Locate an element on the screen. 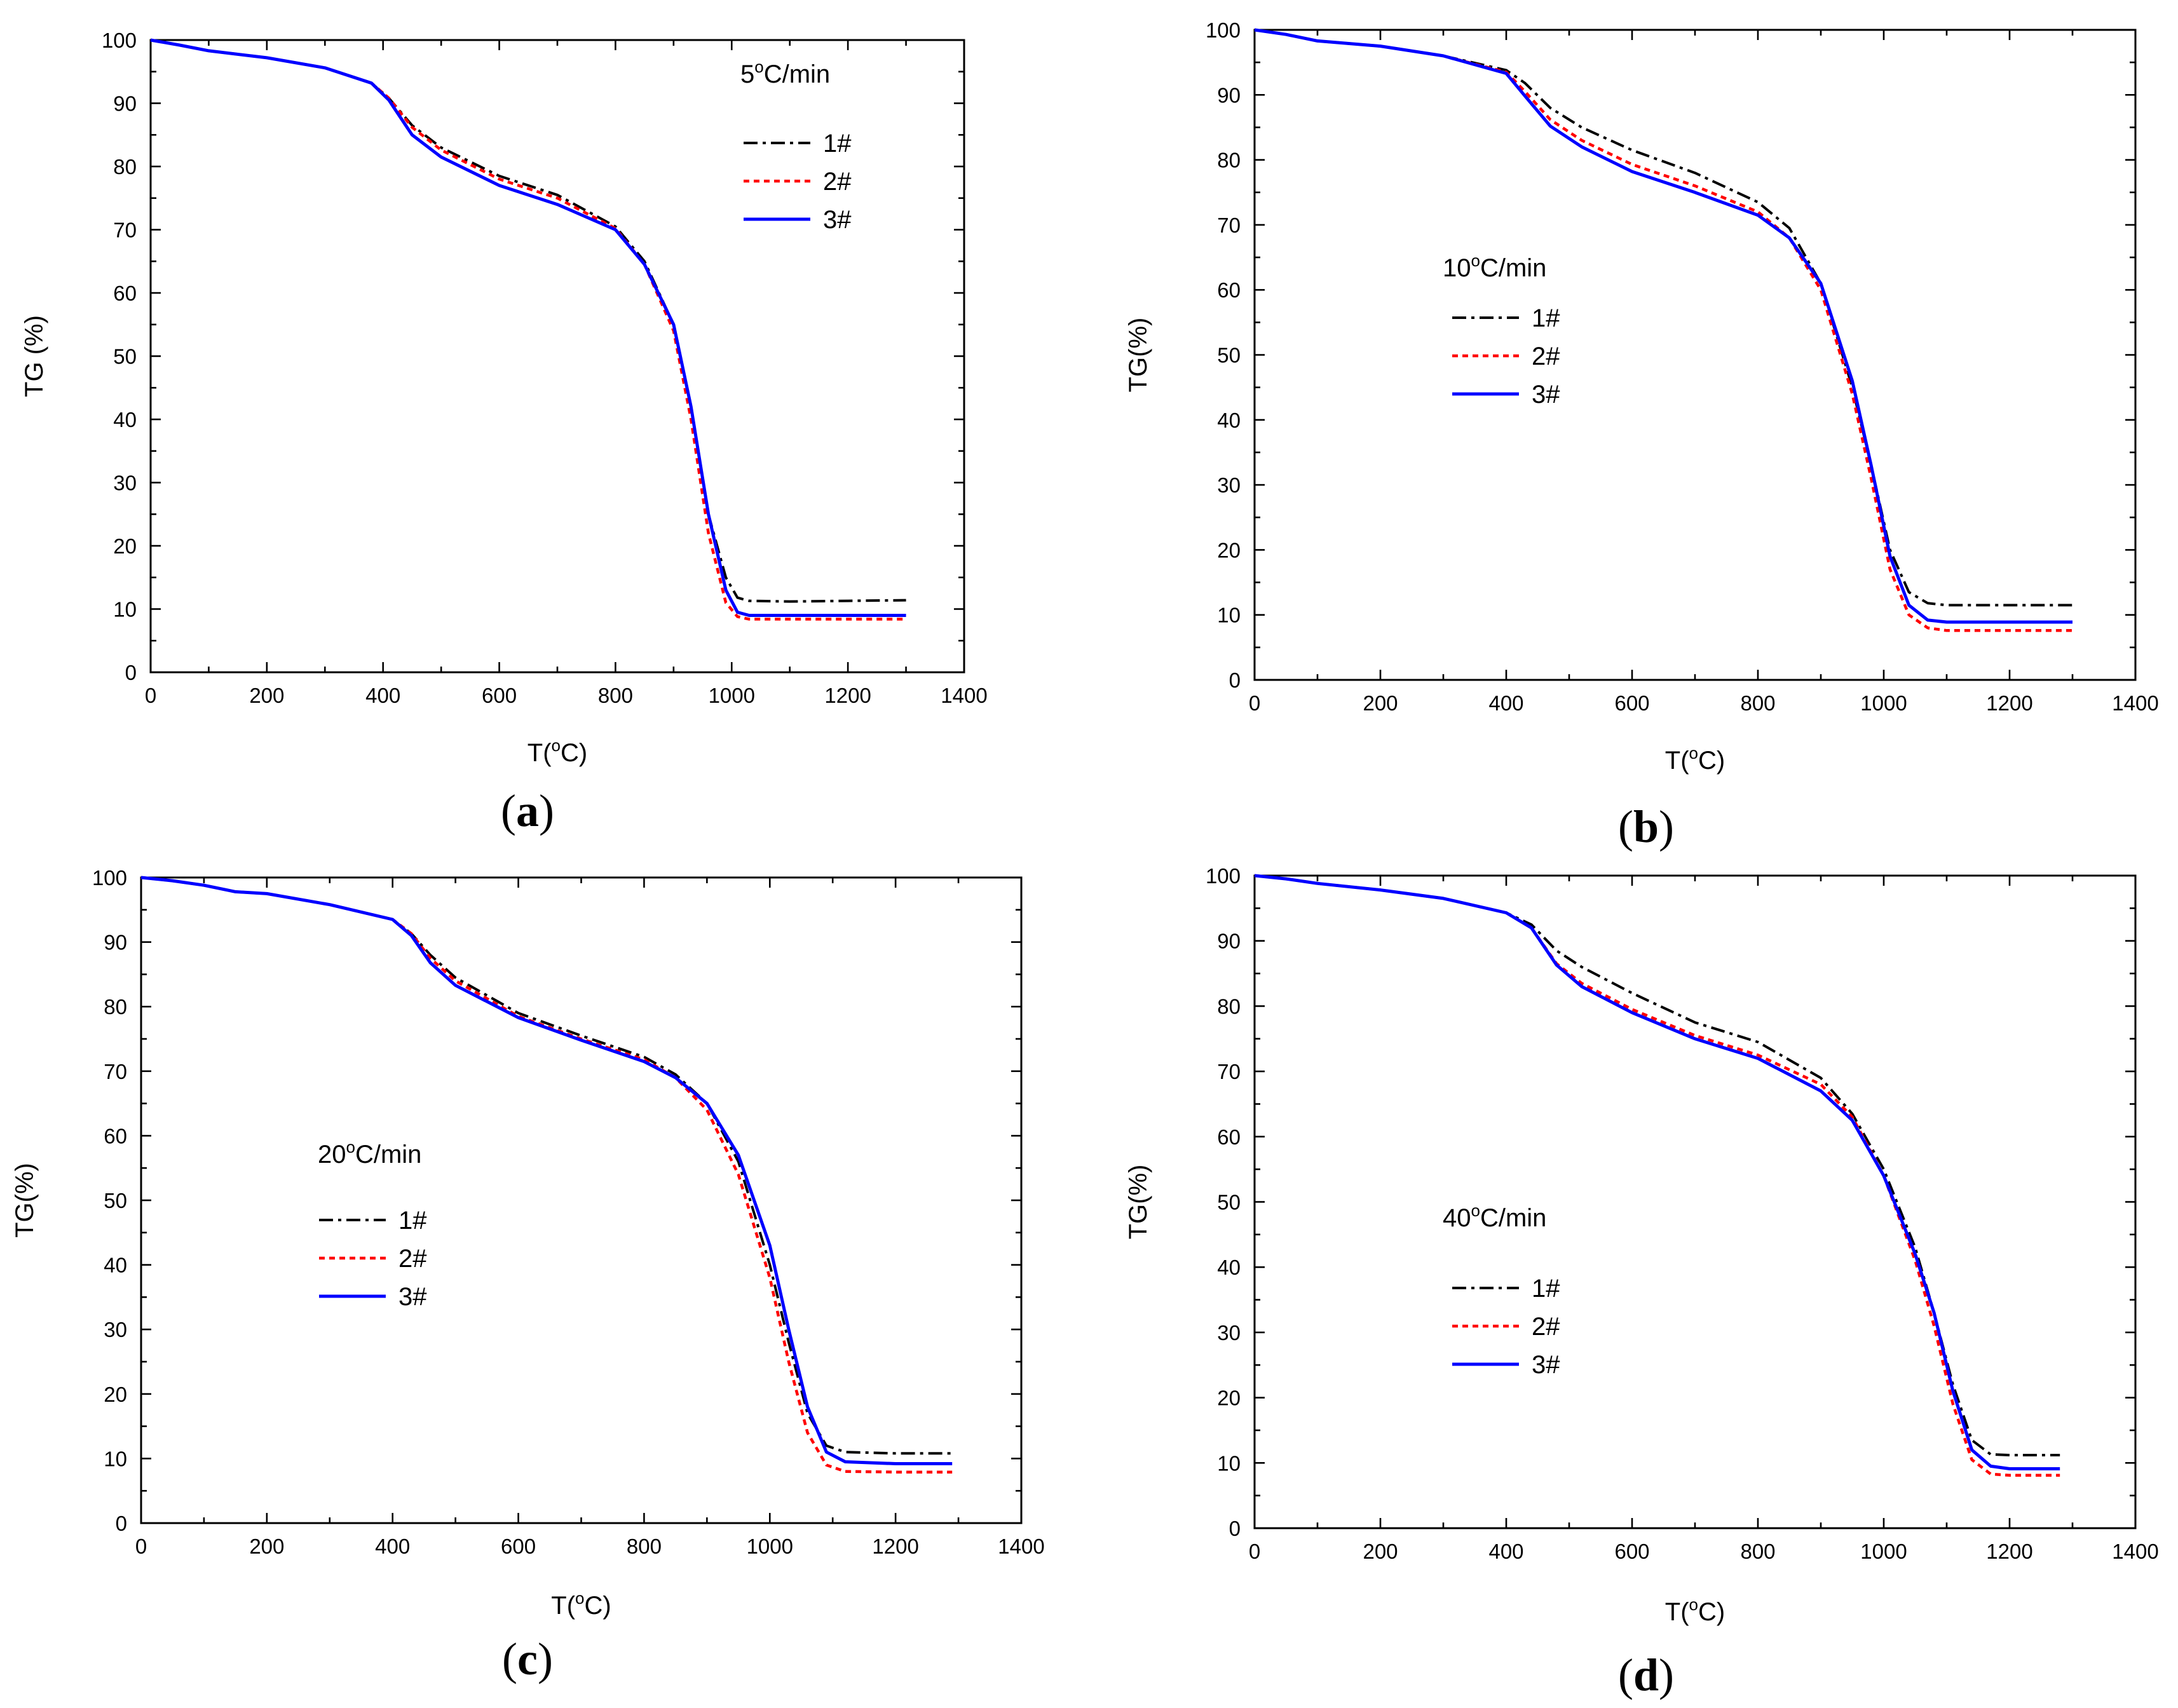  heating-rate-annotation: 10oC/min is located at coordinates (1494, 266).